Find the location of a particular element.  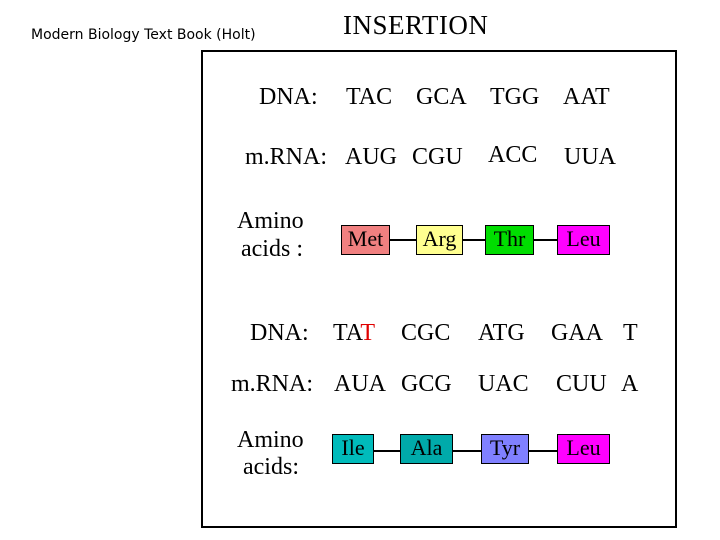

original-amino-label-line2: acids : is located at coordinates (272, 249).